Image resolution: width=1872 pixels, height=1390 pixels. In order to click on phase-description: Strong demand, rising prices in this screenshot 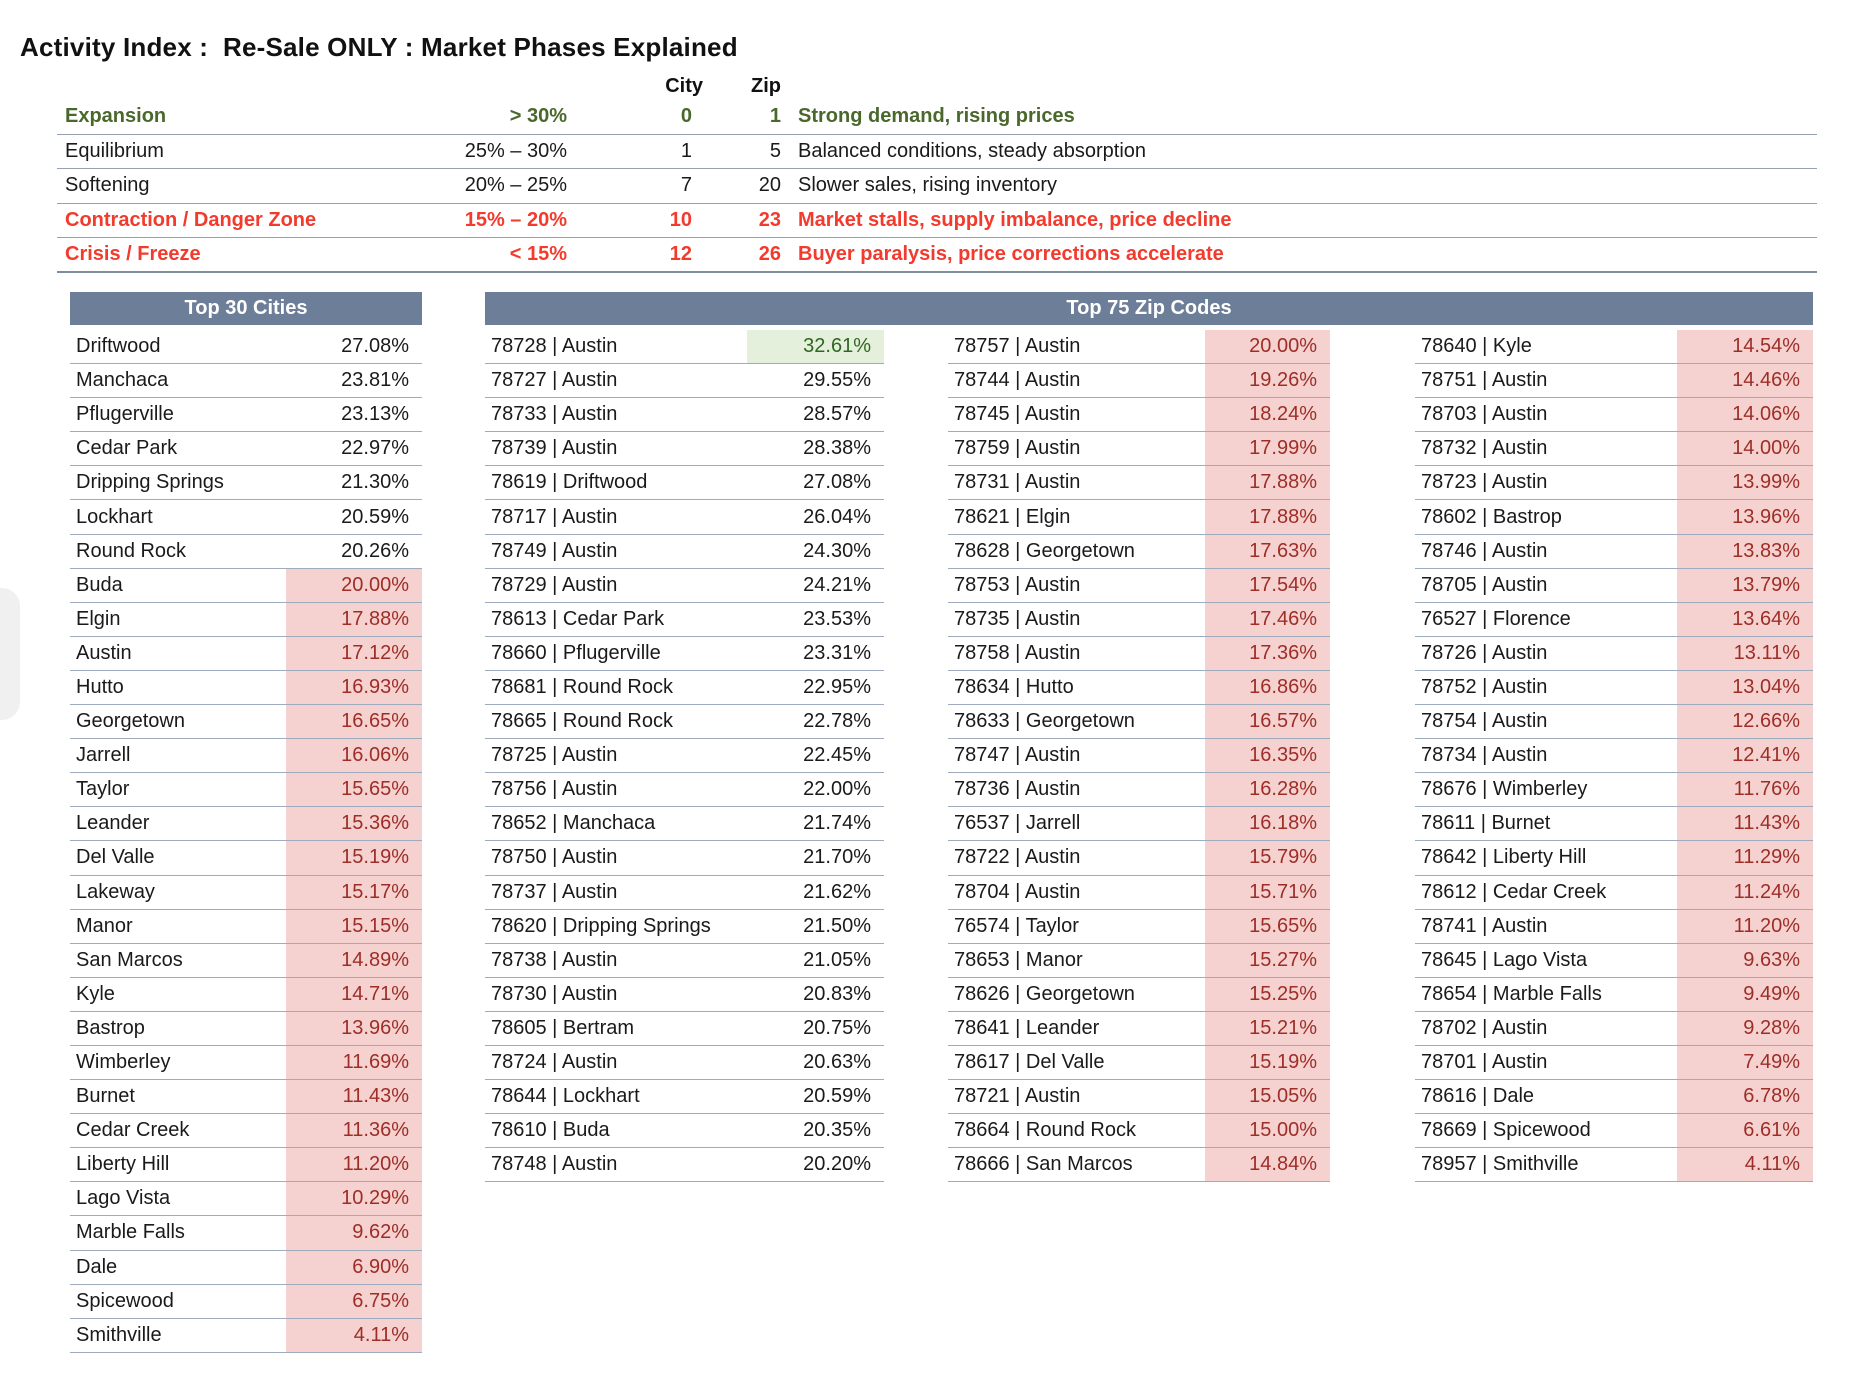, I will do `click(936, 116)`.